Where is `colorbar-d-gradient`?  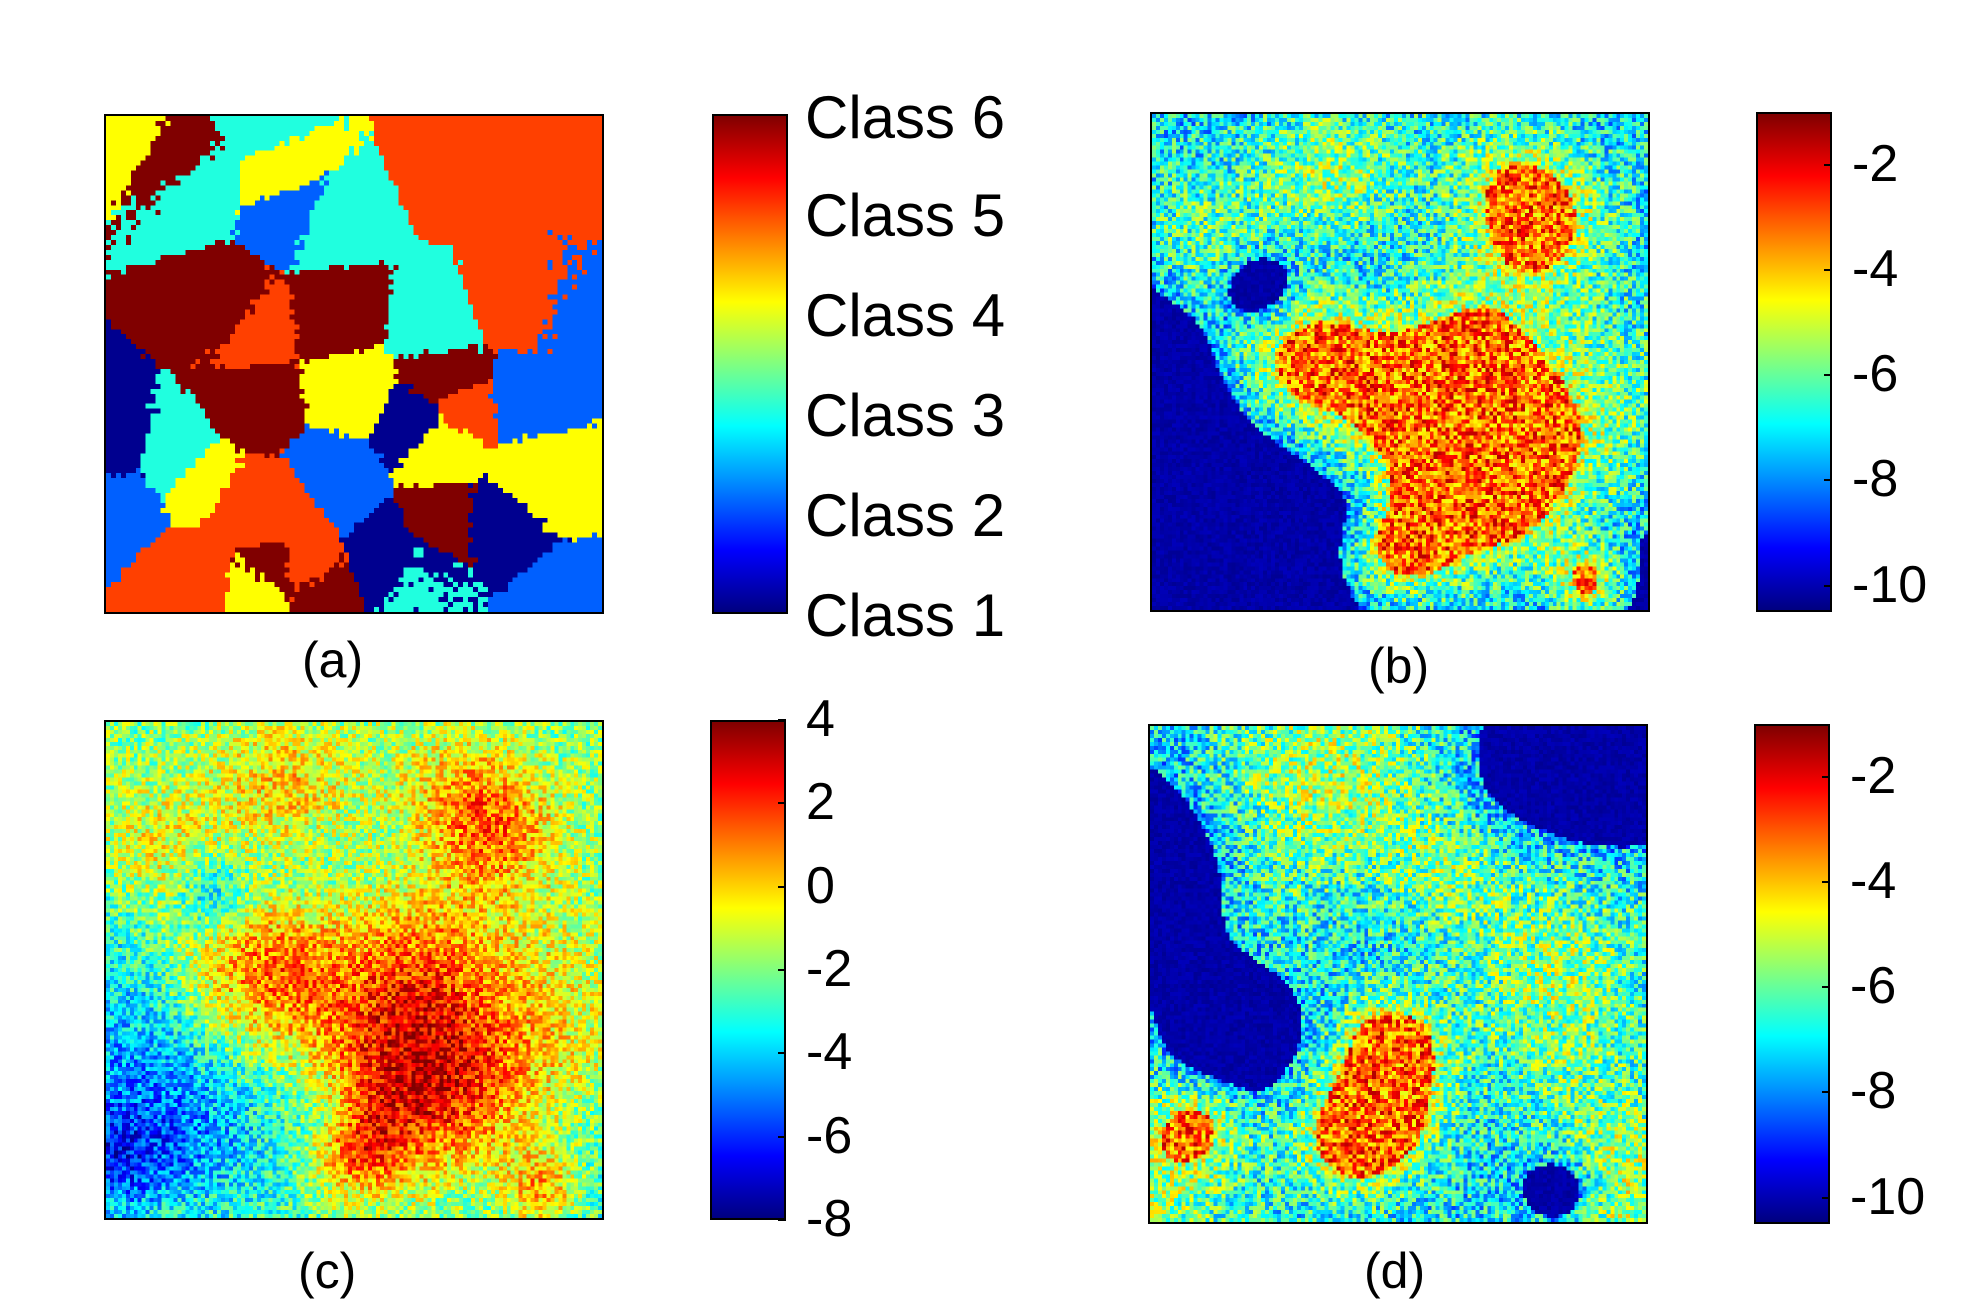 colorbar-d-gradient is located at coordinates (1792, 974).